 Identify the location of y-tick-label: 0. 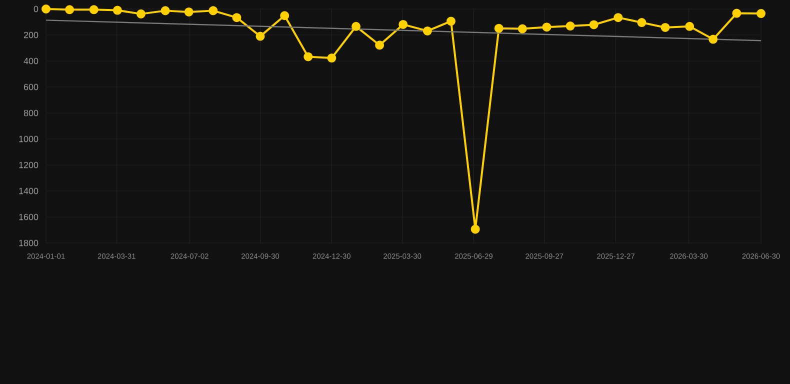
(36, 9).